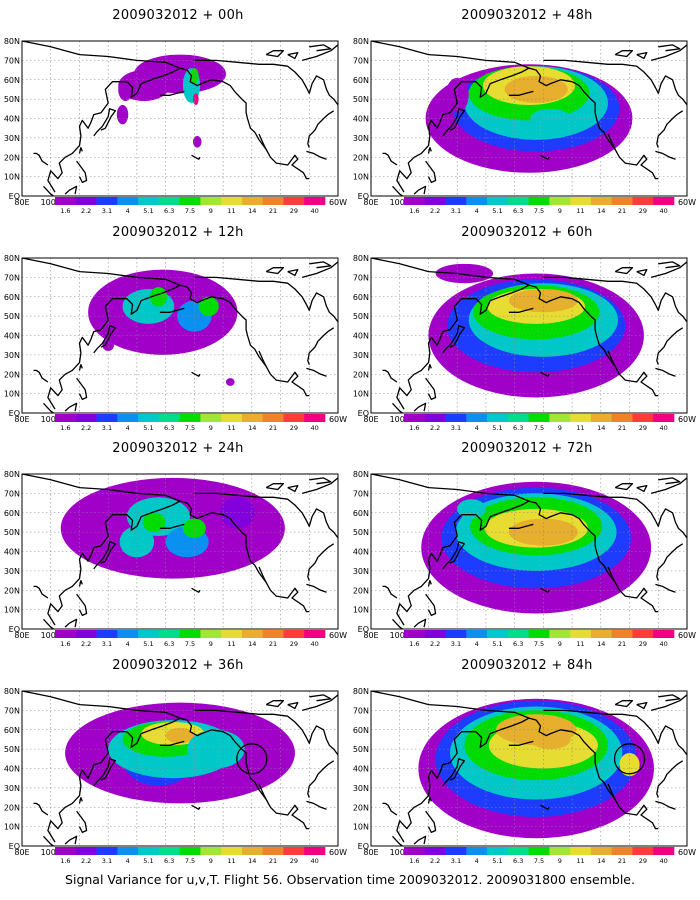  Describe the element at coordinates (527, 15) in the screenshot. I see `panel-title: 2009032012 + 48h` at that location.